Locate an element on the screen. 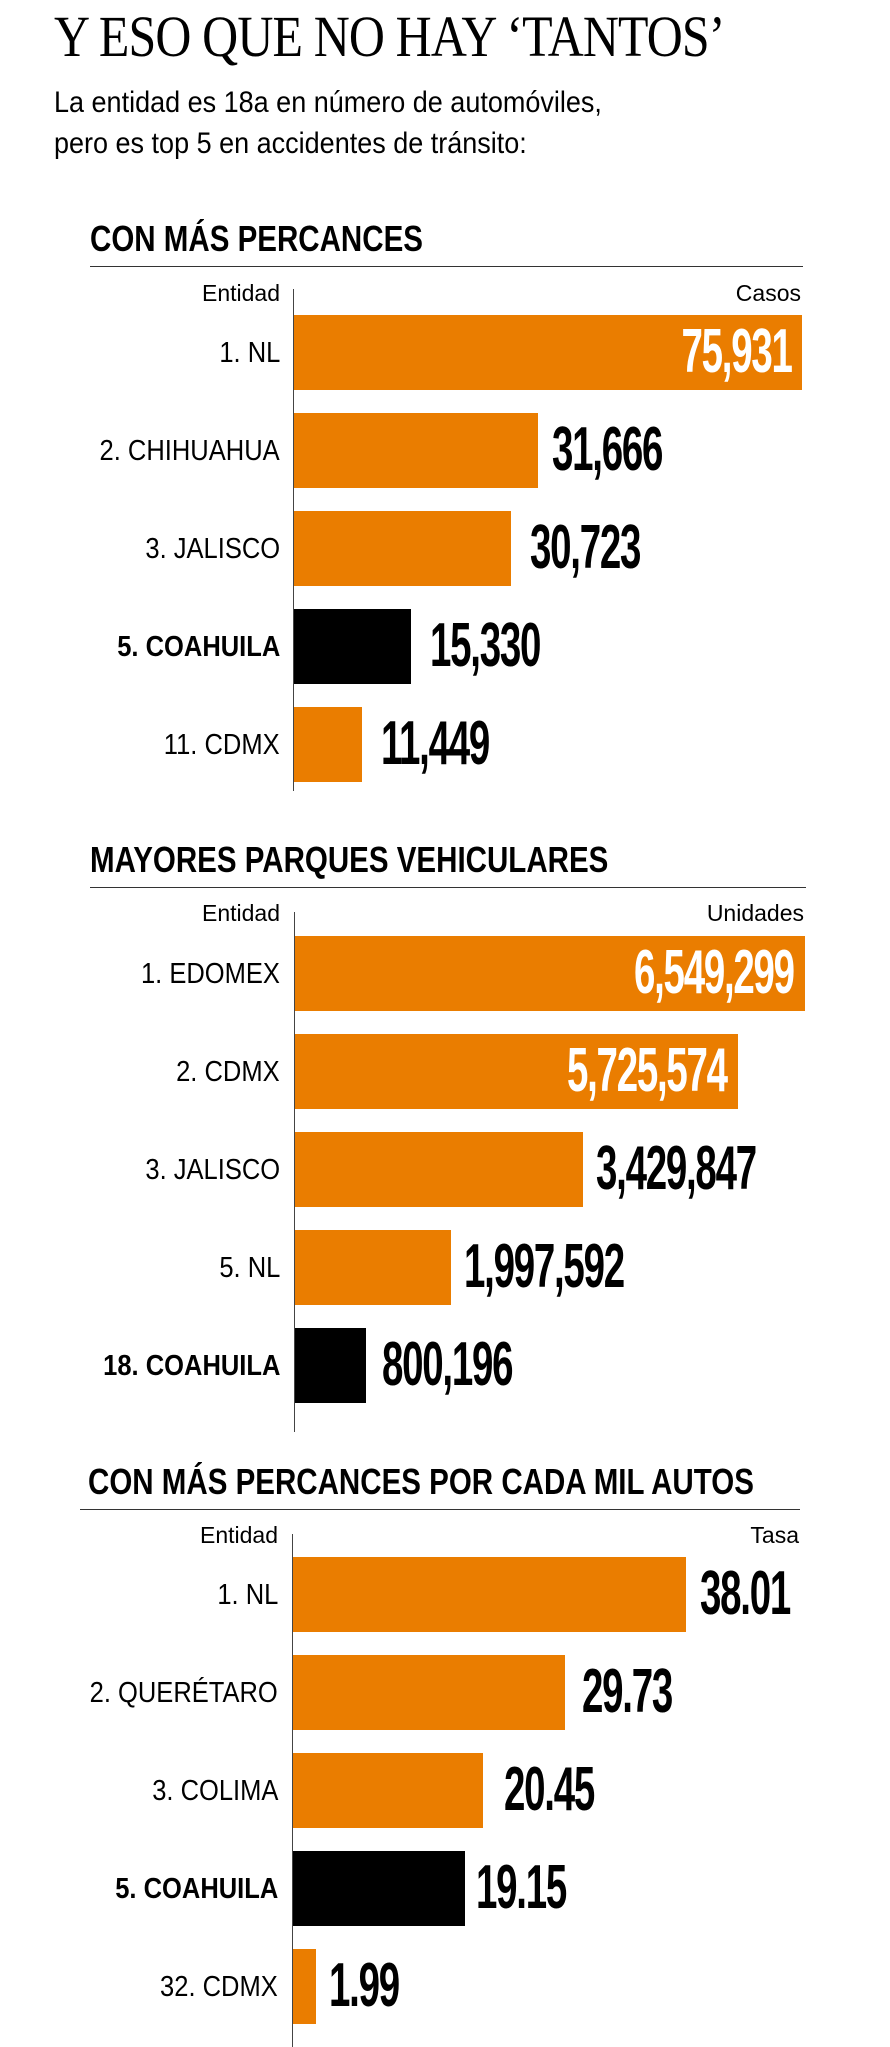 The height and width of the screenshot is (2047, 890). headline: Y ESO QUE NO HAY ‘TANTOS’ is located at coordinates (389, 36).